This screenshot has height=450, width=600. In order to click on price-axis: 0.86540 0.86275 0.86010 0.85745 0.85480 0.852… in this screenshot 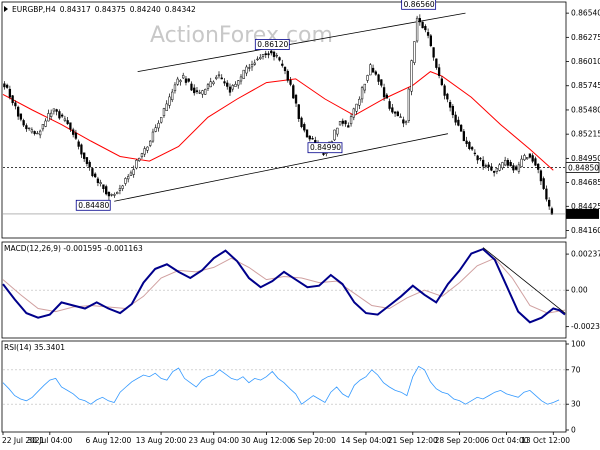, I will do `click(583, 122)`.